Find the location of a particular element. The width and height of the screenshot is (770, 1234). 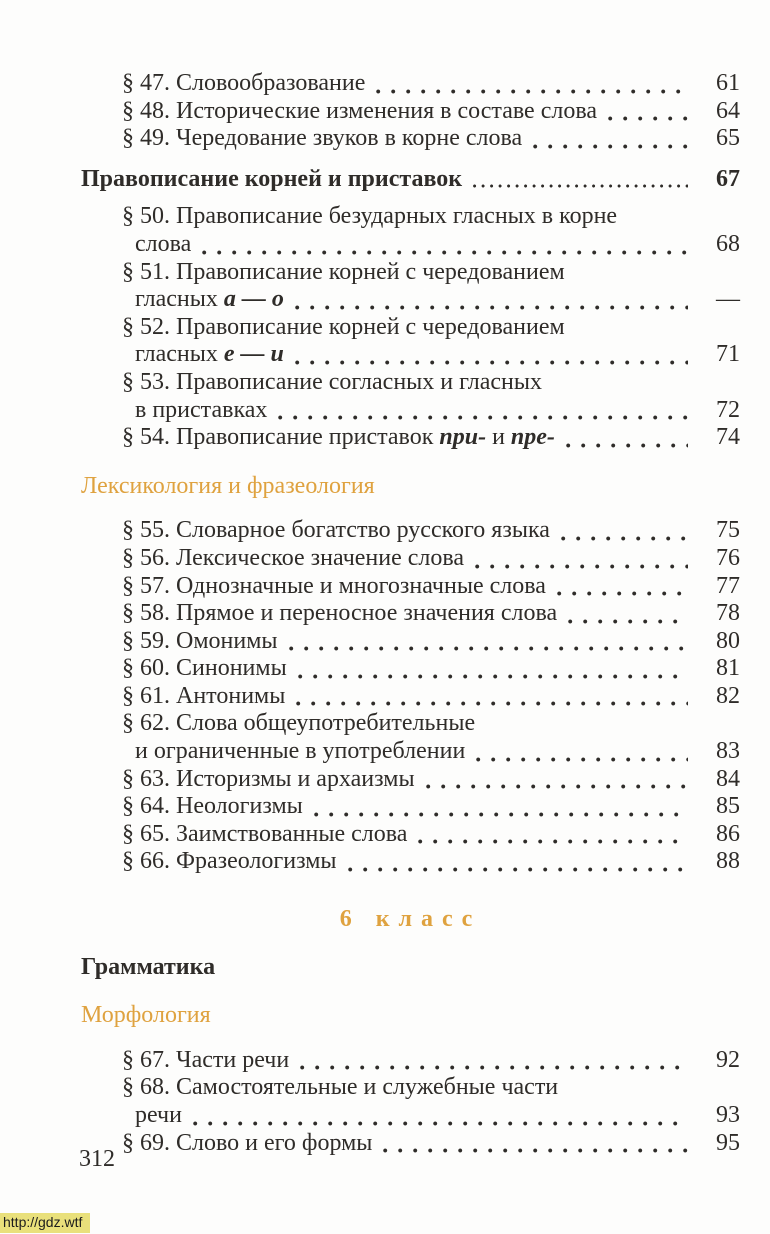

toc-entry-row: слова 68 is located at coordinates (431, 245).